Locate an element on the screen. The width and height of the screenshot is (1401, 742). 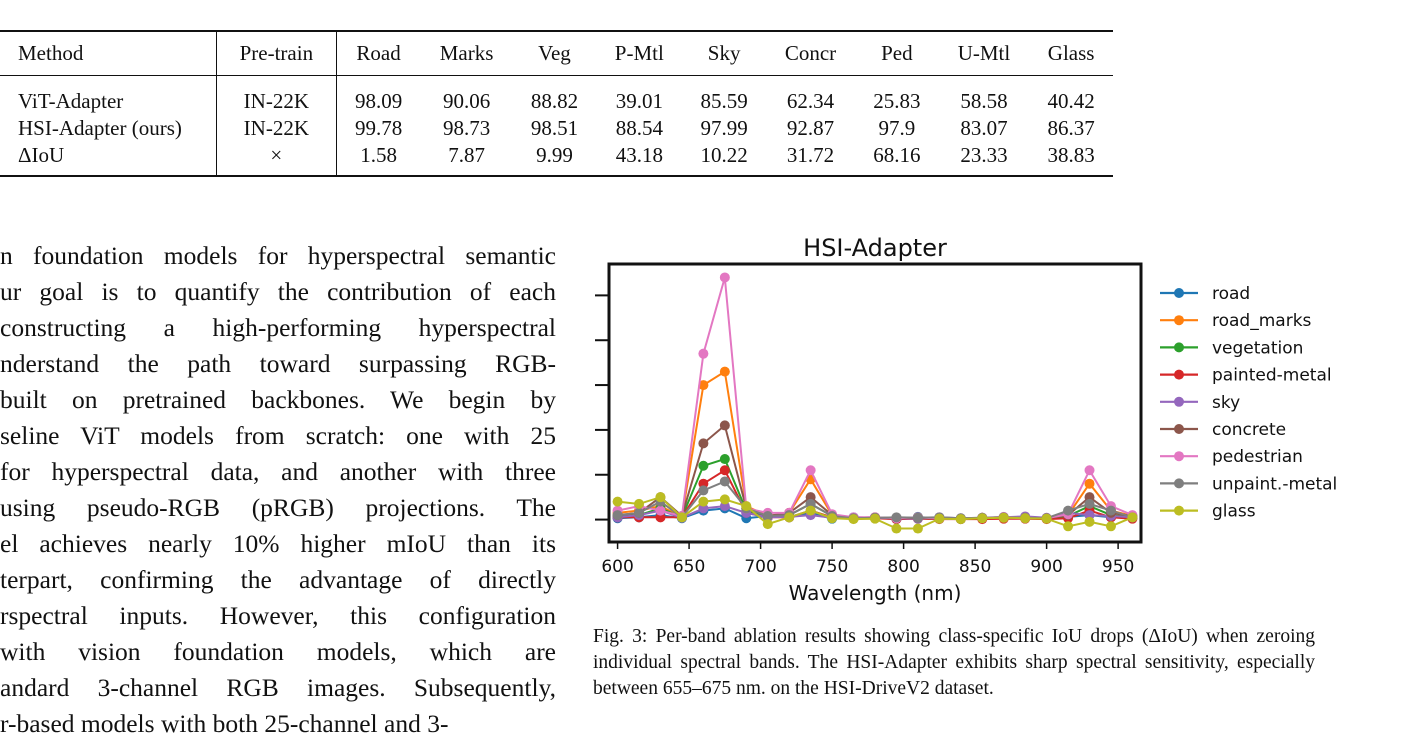
series-line-pedestrian is located at coordinates (875, 398).